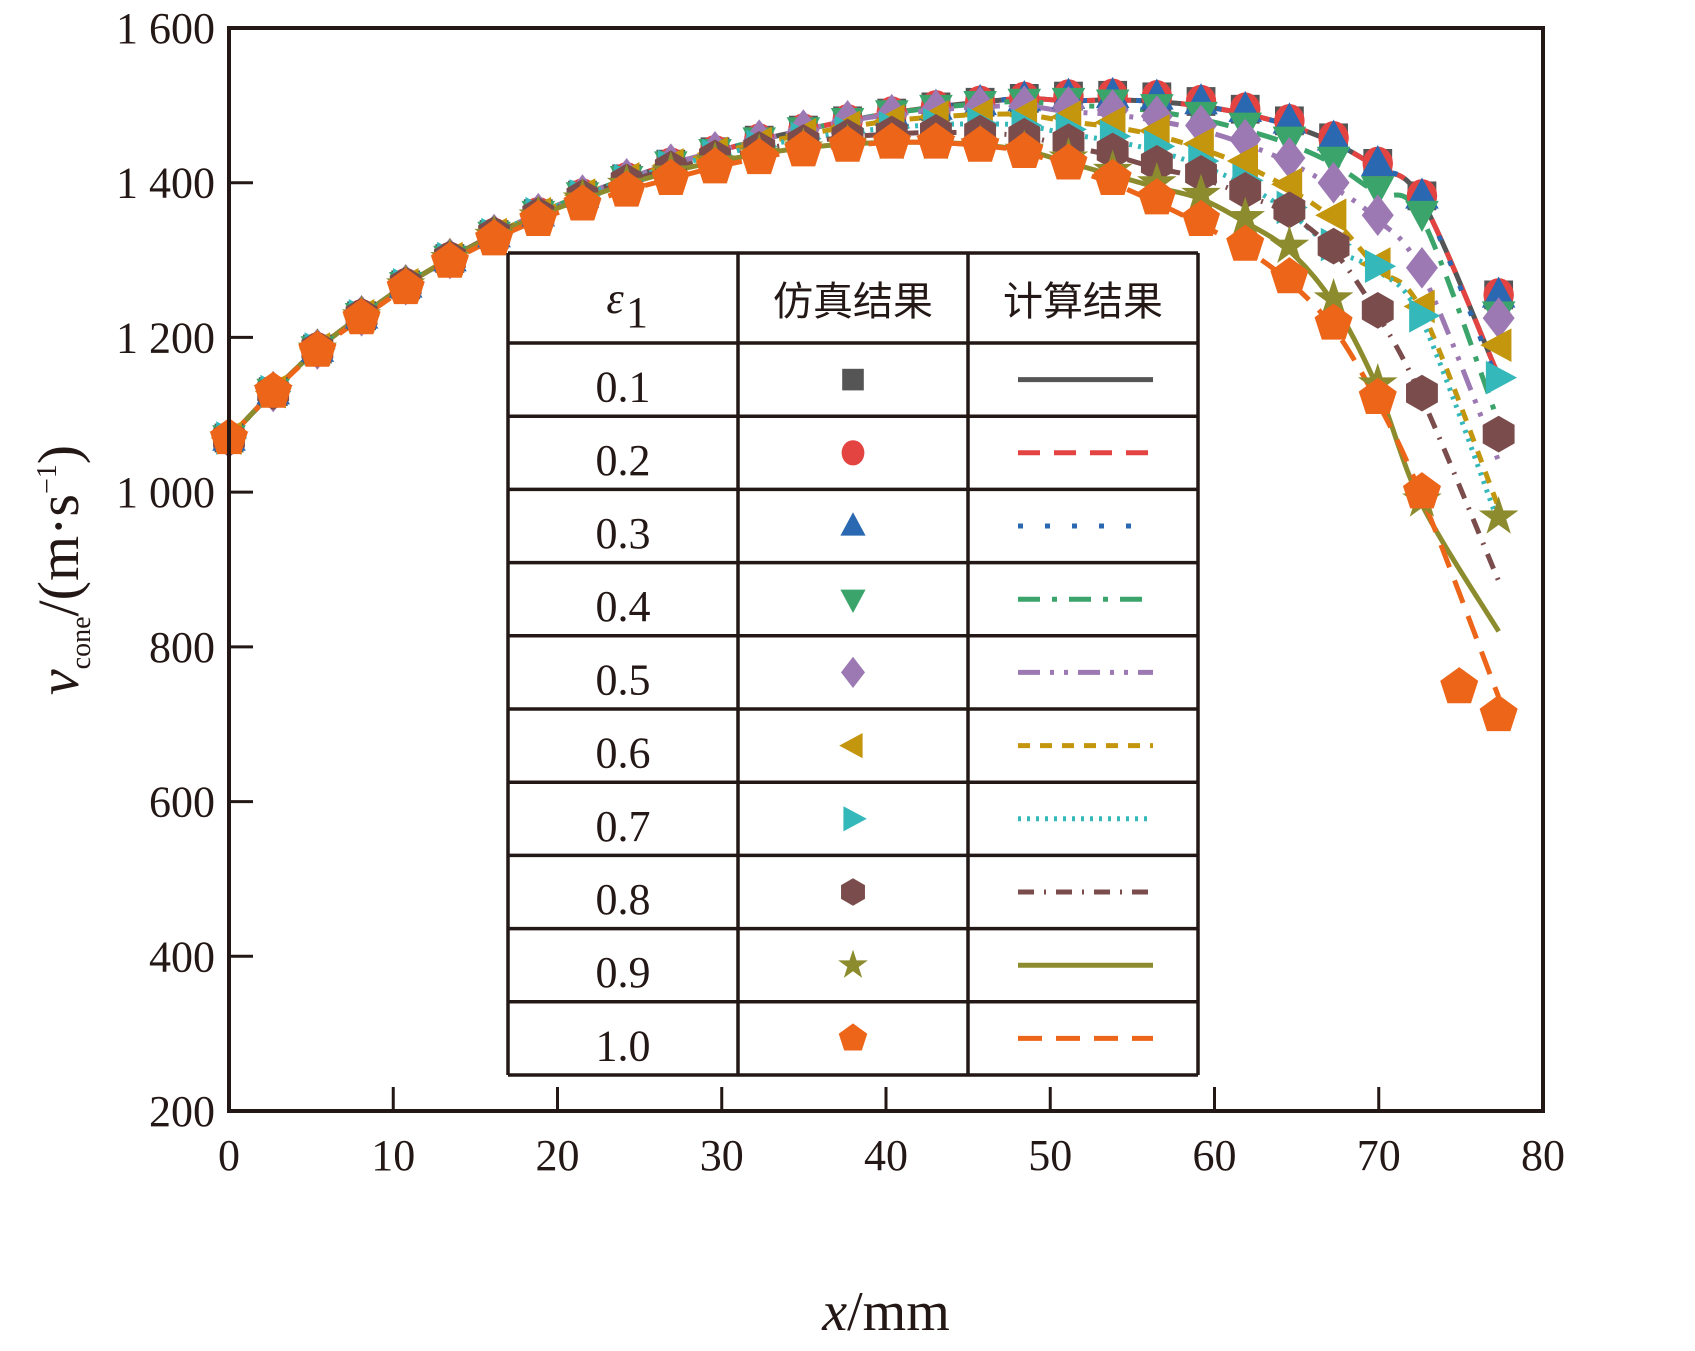 This screenshot has width=1695, height=1351. Describe the element at coordinates (853, 1037) in the screenshot. I see `legend-marker-1.0` at that location.